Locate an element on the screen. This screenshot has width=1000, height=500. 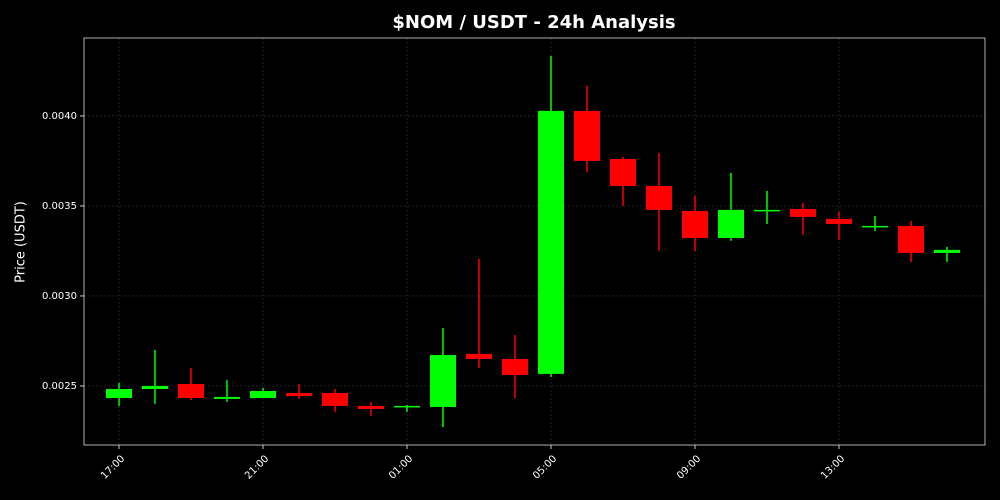
y-axis-label: Price (USDT) is located at coordinates (21, 242).